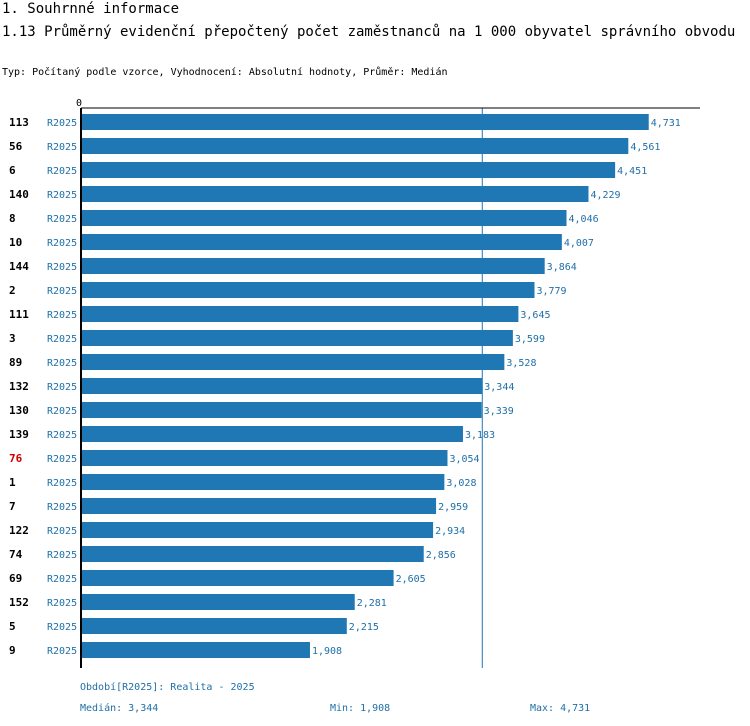  What do you see at coordinates (535, 315) in the screenshot?
I see `value-label: 3,645` at bounding box center [535, 315].